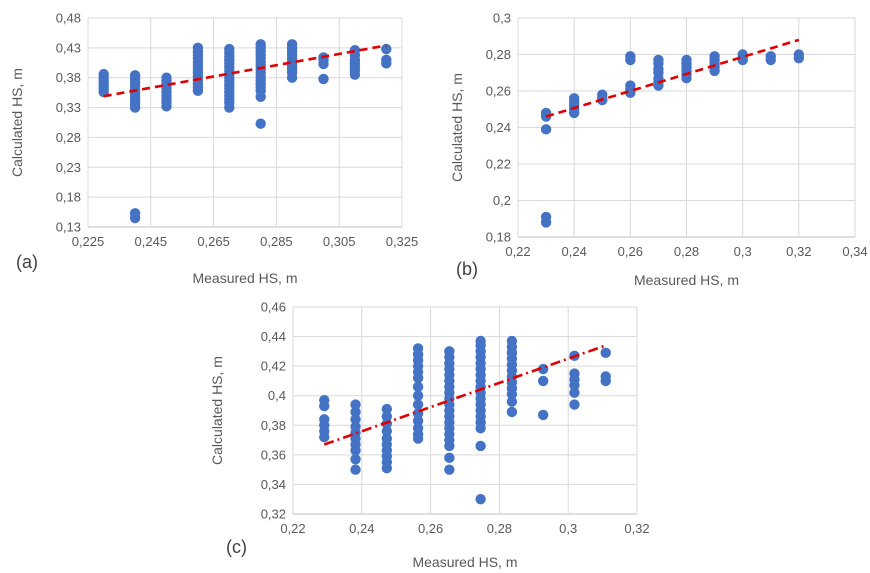 The image size is (870, 573). I want to click on y-tick-label: 0,2, so click(502, 200).